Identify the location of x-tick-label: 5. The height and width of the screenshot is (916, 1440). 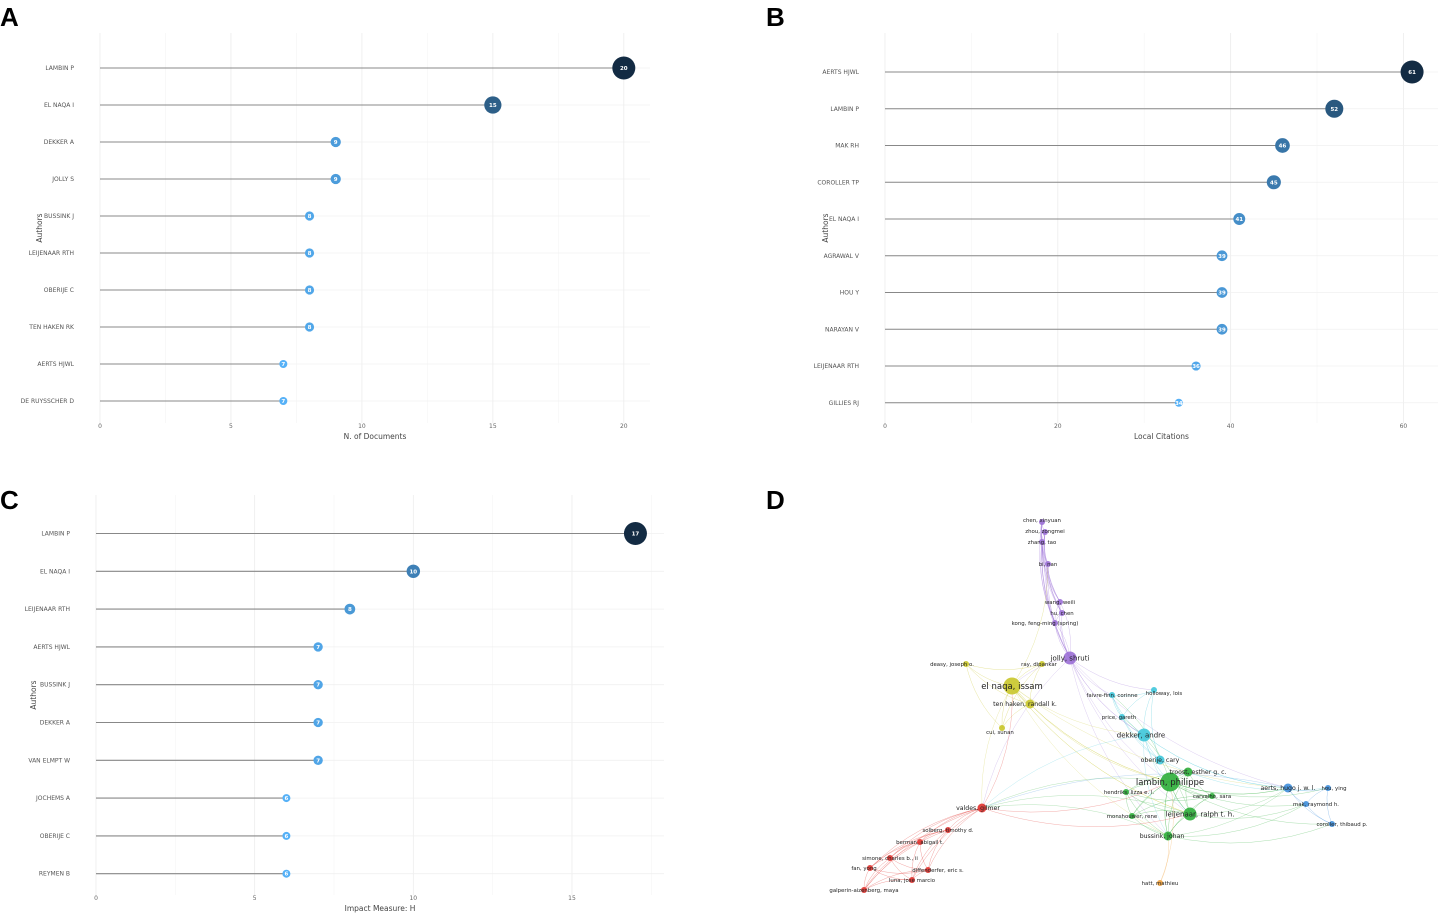
(231, 426).